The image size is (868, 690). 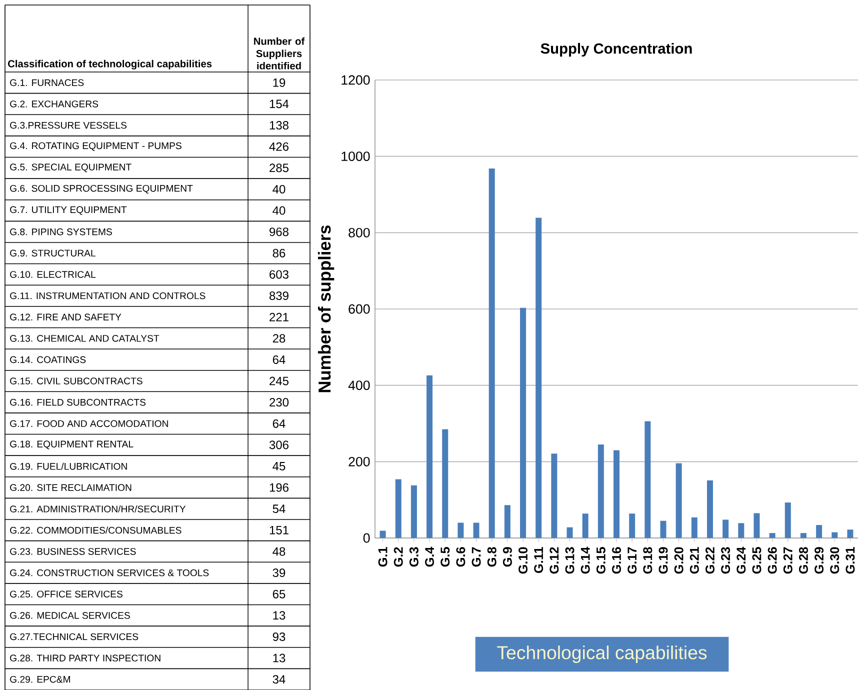 I want to click on category-label: G.5. SPECIAL EQUIPMENT, so click(x=71, y=168).